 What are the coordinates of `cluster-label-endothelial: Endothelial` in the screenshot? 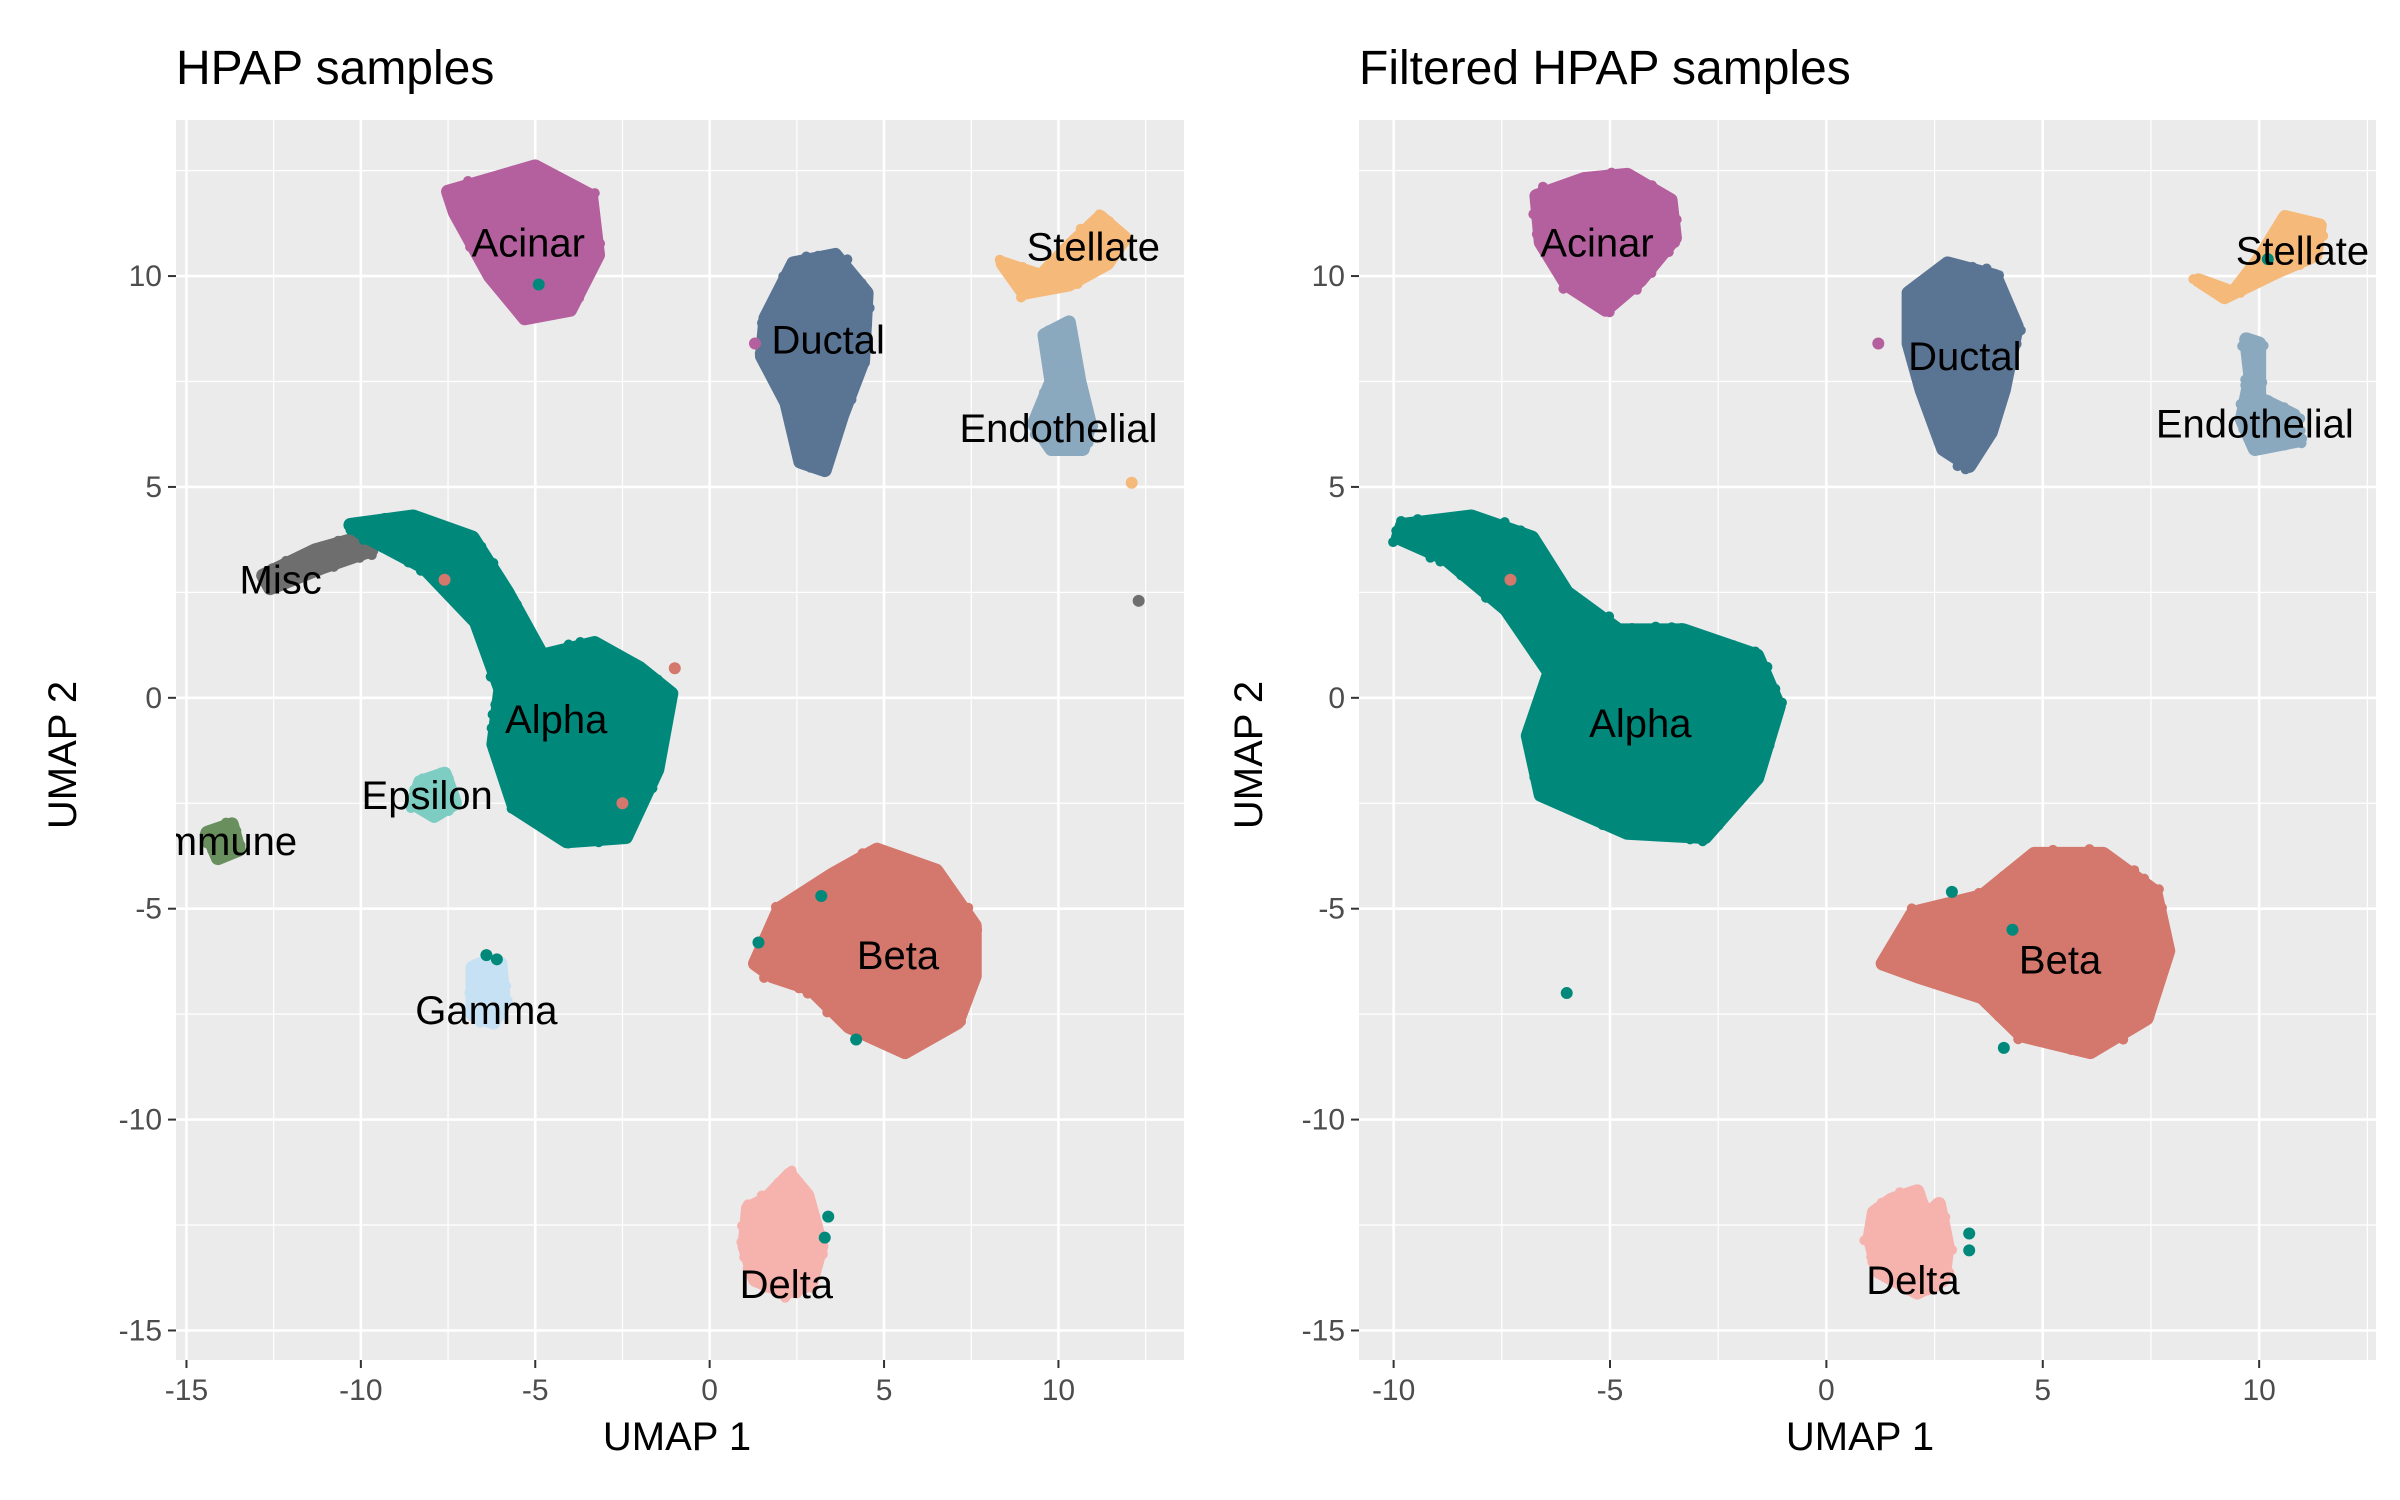 It's located at (2255, 425).